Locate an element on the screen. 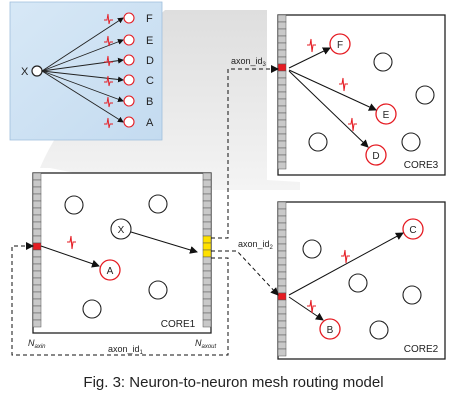 This screenshot has height=409, width=467. axon-to-f is located at coordinates (309, 58).